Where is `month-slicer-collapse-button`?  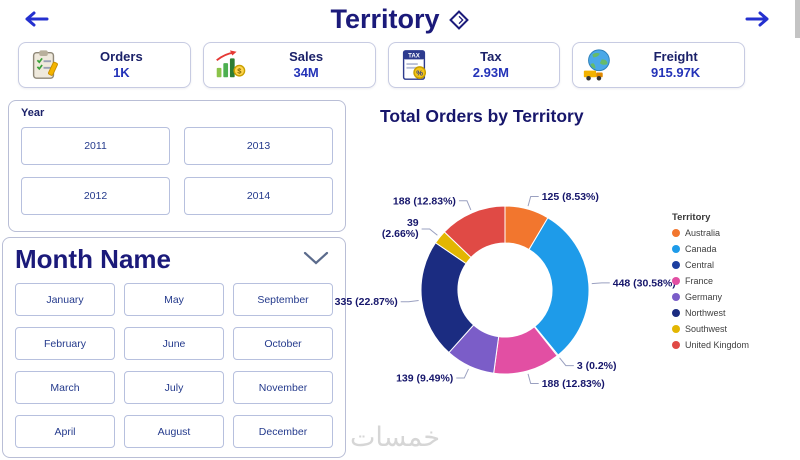 month-slicer-collapse-button is located at coordinates (316, 259).